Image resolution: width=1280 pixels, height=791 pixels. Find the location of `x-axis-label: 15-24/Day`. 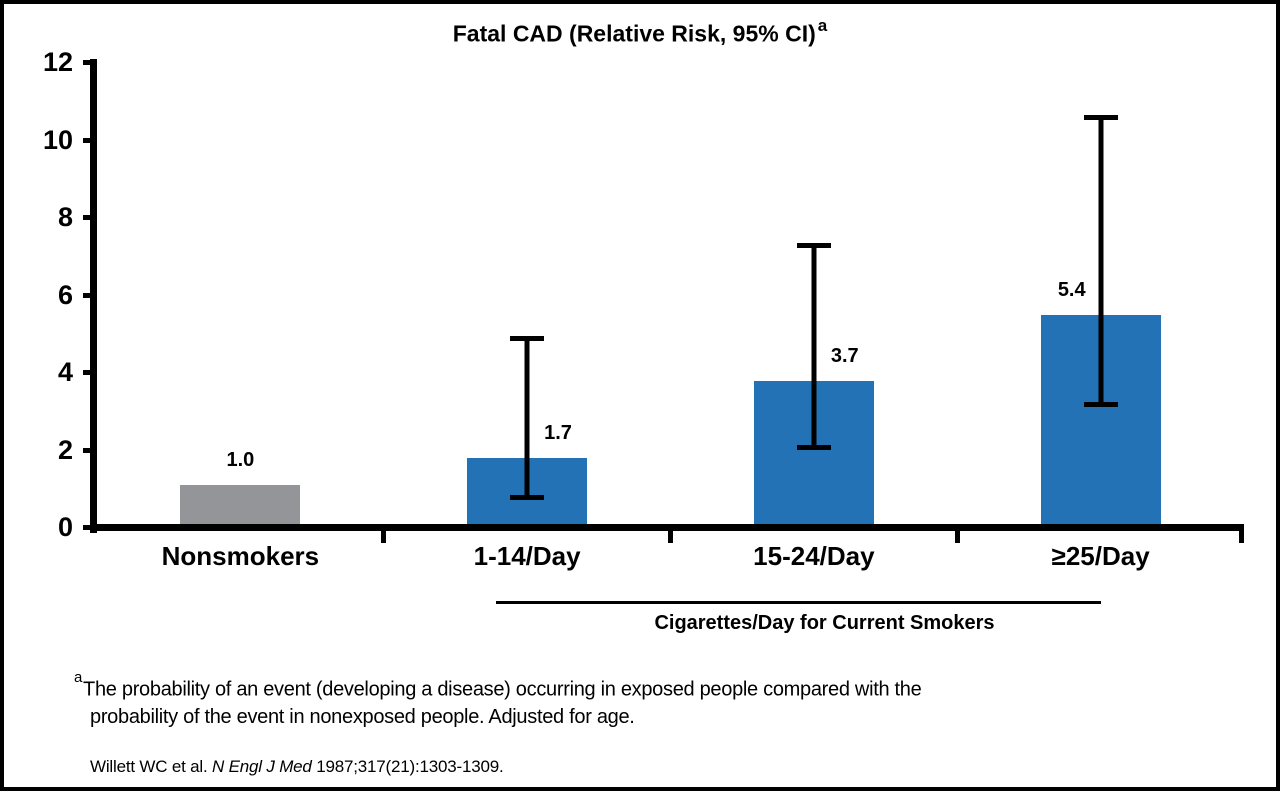

x-axis-label: 15-24/Day is located at coordinates (814, 556).